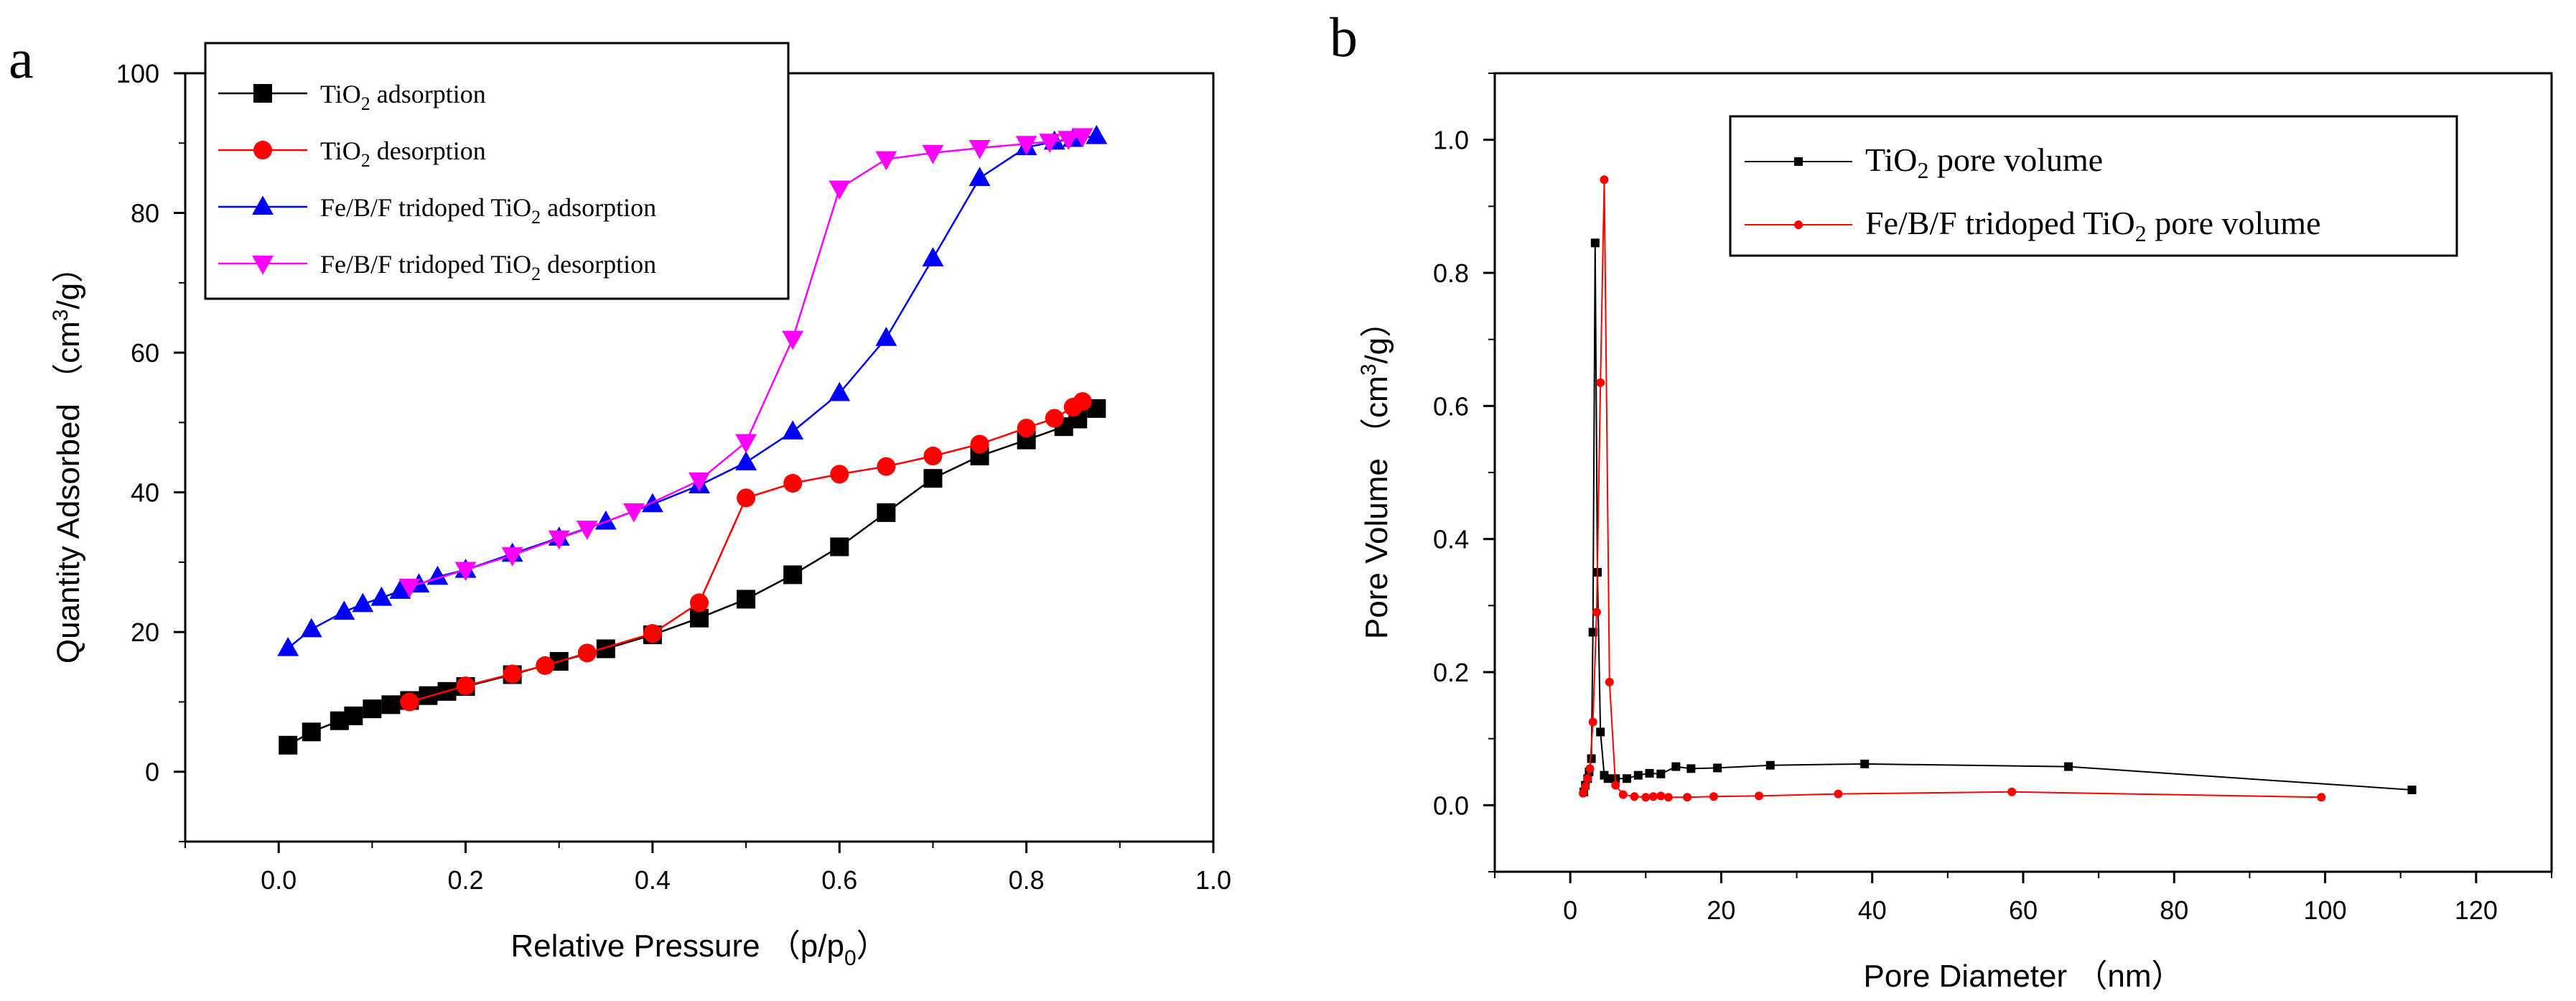  Describe the element at coordinates (137, 73) in the screenshot. I see `y-tick-label: 100` at that location.